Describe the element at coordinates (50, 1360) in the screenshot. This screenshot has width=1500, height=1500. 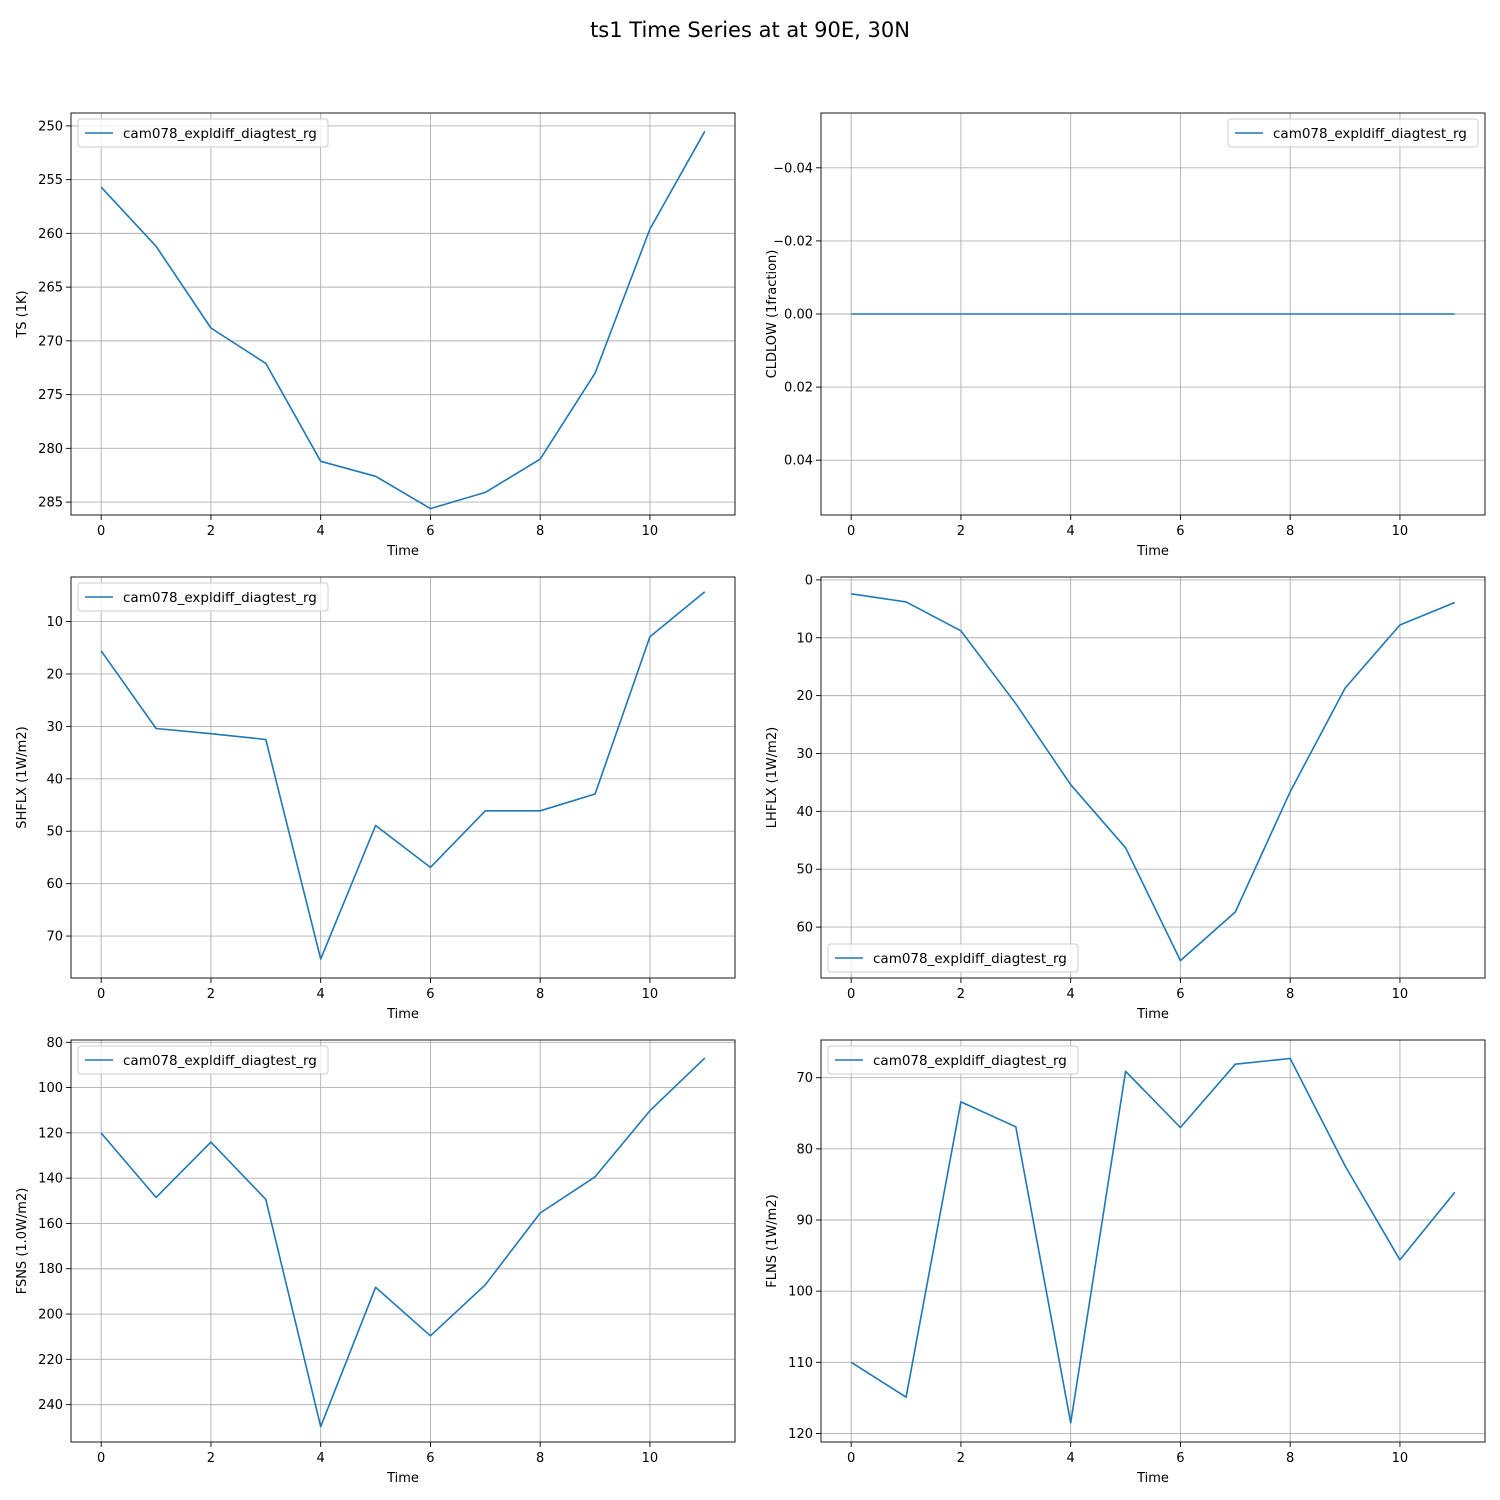
I see `y-tick-label: 220` at that location.